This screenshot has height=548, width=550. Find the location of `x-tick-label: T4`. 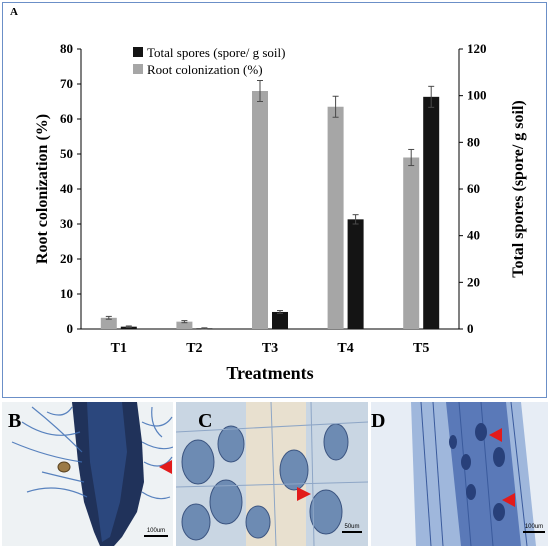

x-tick-label: T4 is located at coordinates (345, 348).